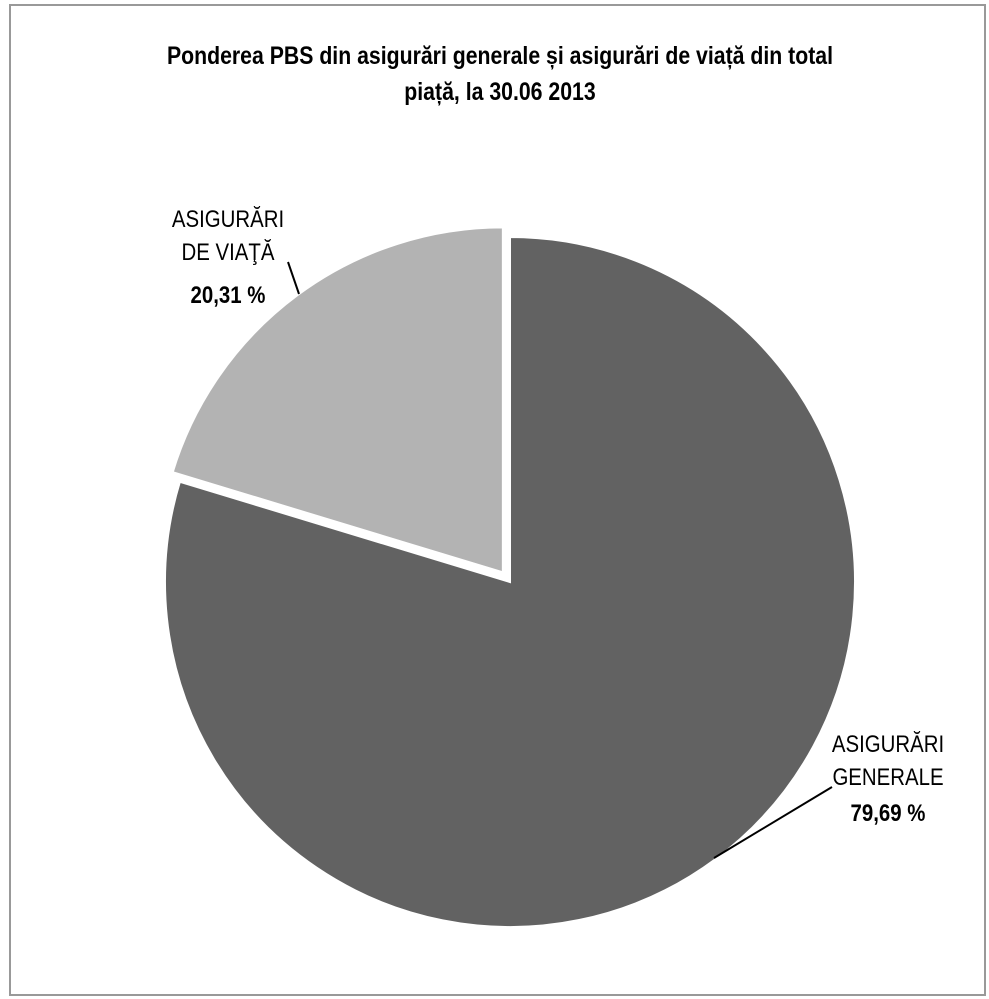 This screenshot has height=999, width=989. I want to click on pie-slice, so click(337, 400).